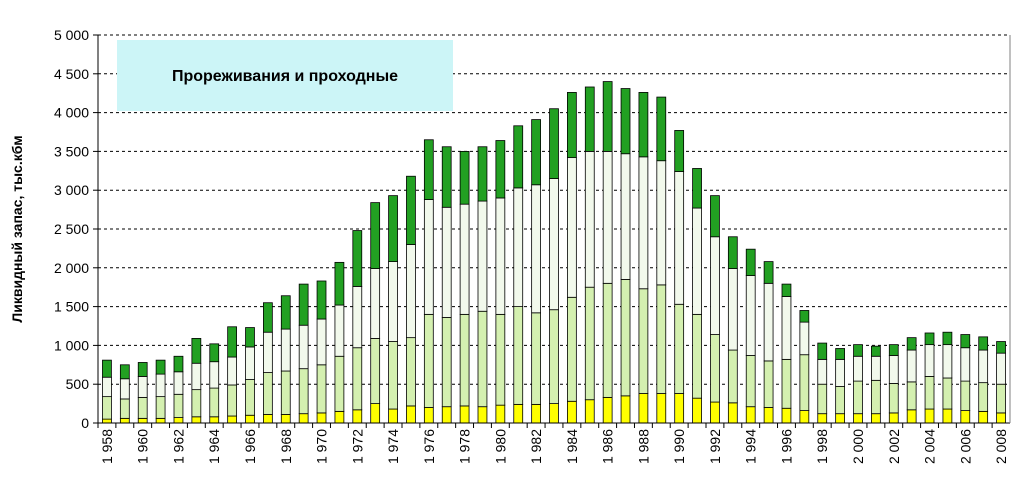  What do you see at coordinates (71, 113) in the screenshot?
I see `y-tick-label: 4 000` at bounding box center [71, 113].